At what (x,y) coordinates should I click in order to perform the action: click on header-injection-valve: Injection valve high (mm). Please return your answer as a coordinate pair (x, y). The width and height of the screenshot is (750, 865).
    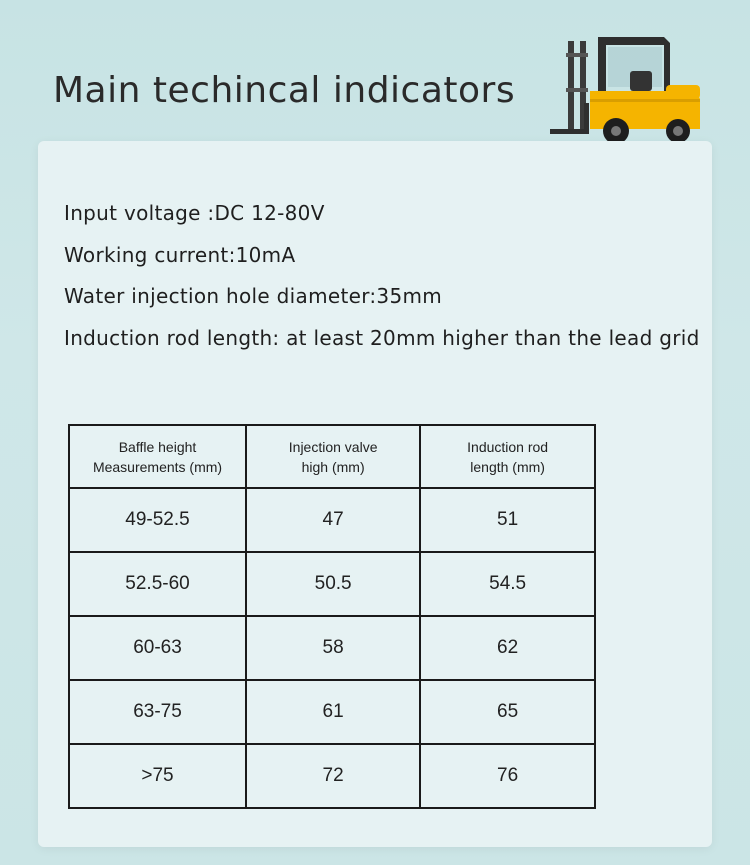
    Looking at the image, I should click on (333, 456).